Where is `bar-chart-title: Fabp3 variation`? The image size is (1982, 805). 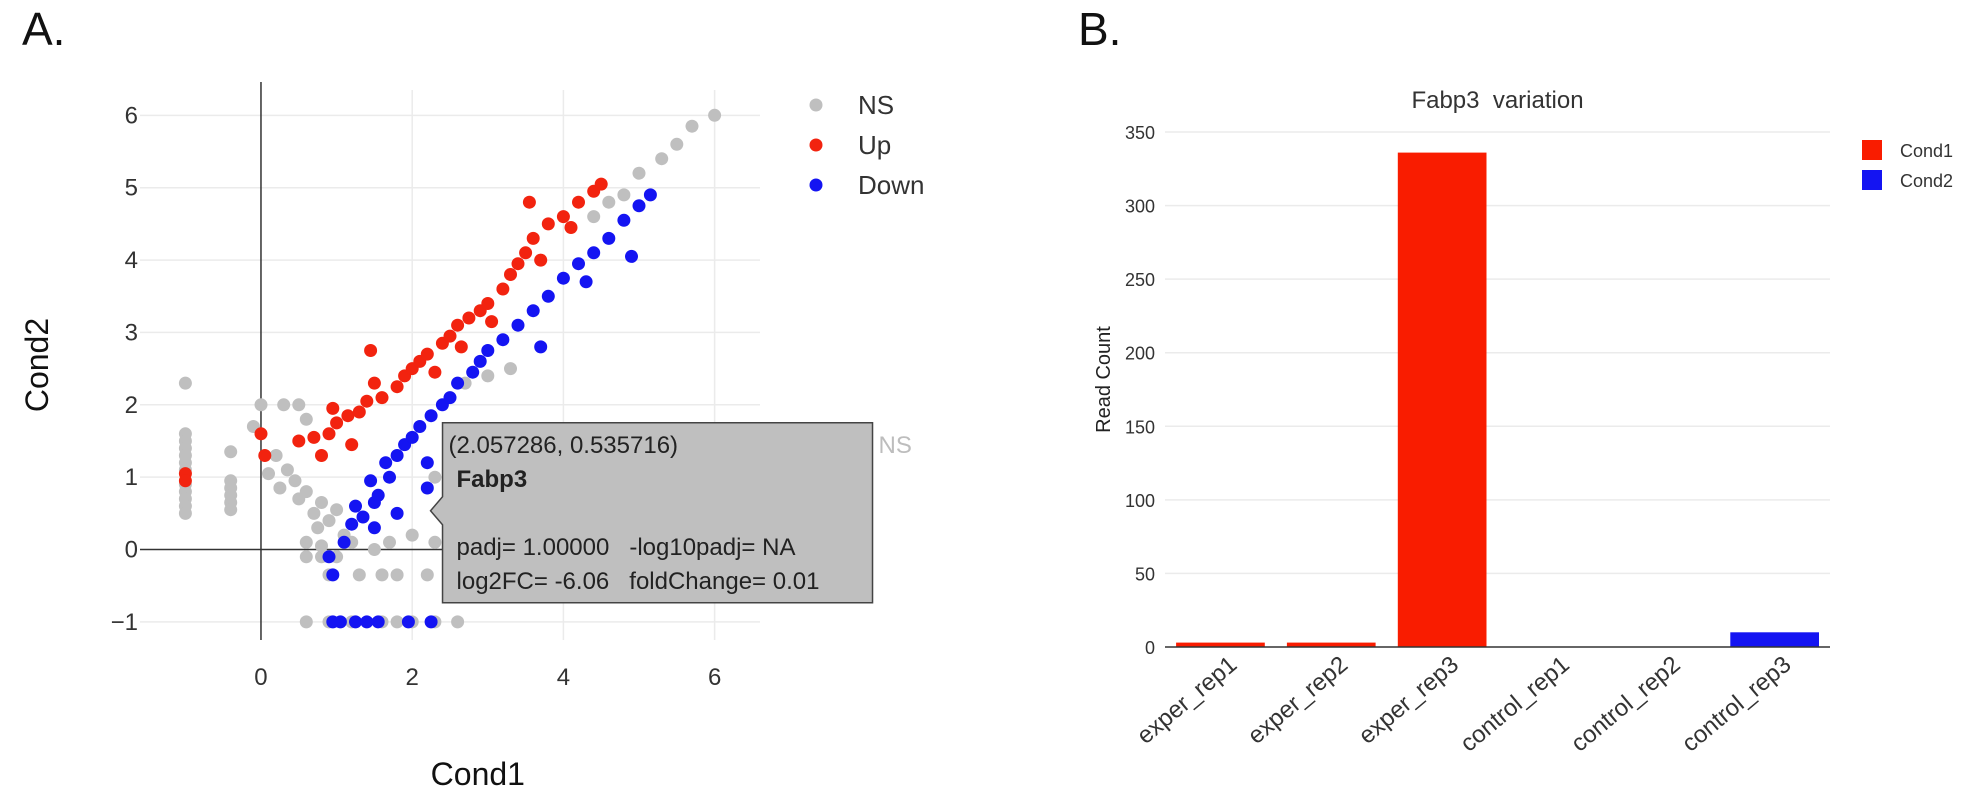
bar-chart-title: Fabp3 variation is located at coordinates (1497, 100).